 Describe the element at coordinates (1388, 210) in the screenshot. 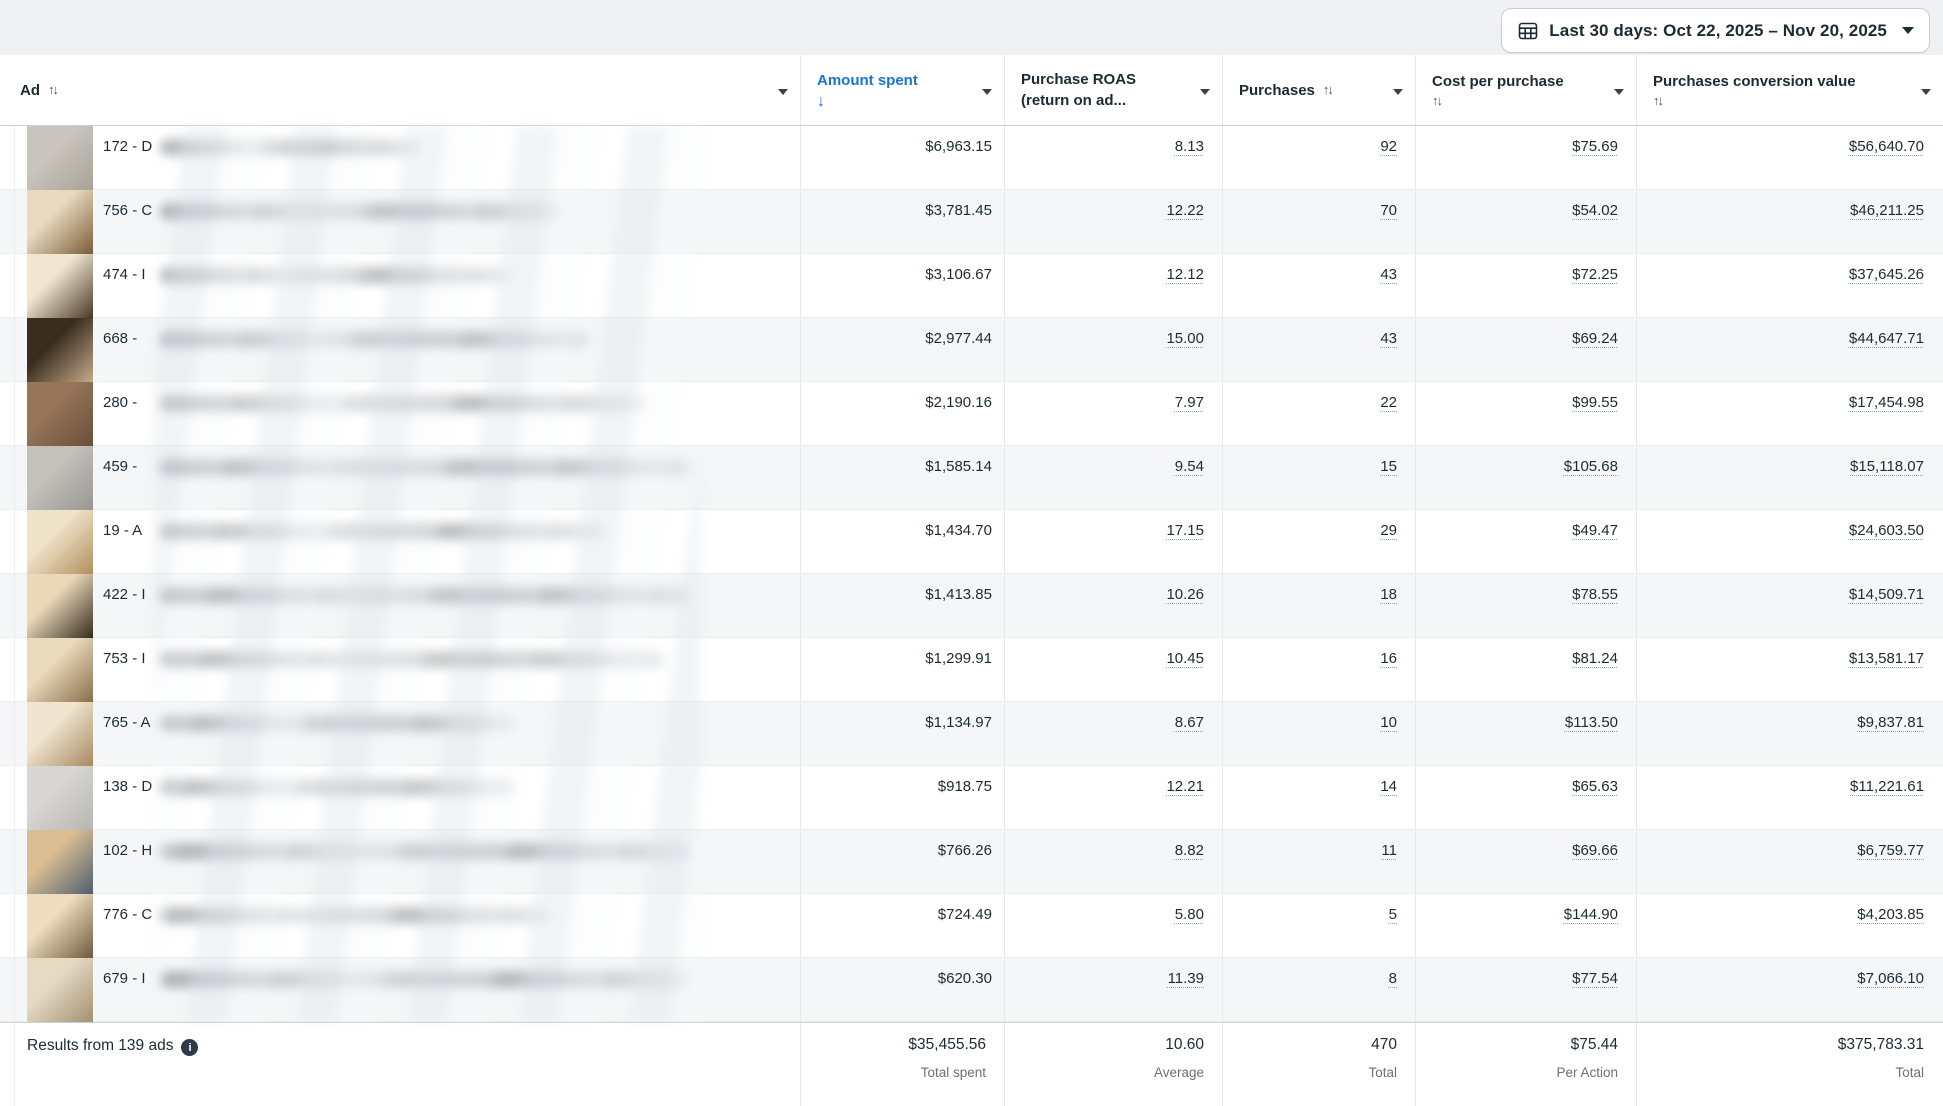

I see `metric-value: 70` at that location.